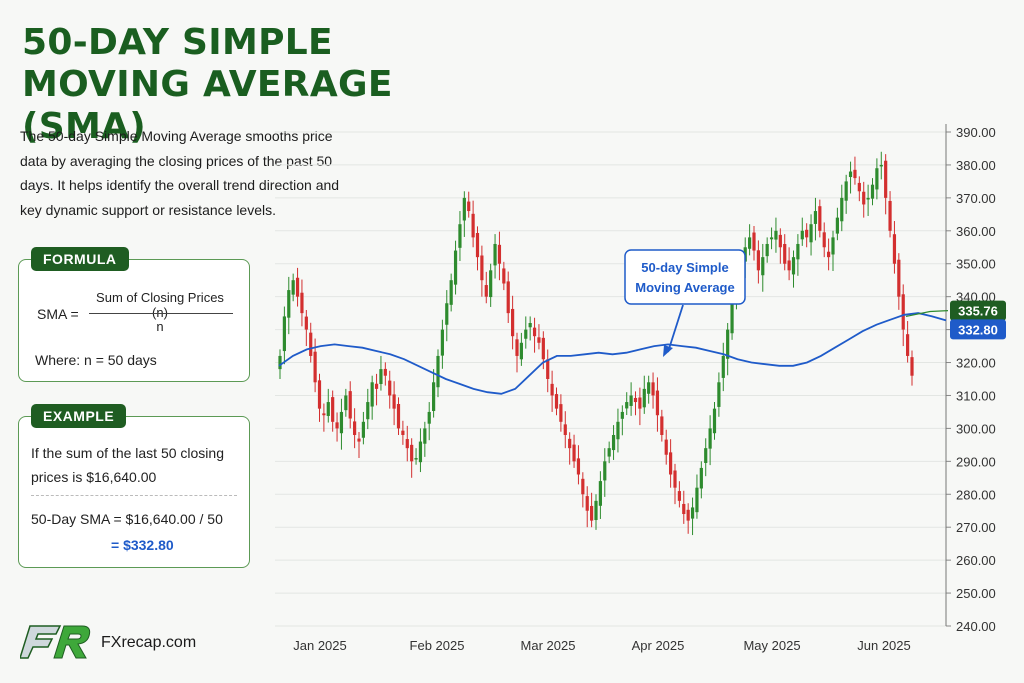 The width and height of the screenshot is (1024, 683). What do you see at coordinates (978, 311) in the screenshot?
I see `last-price-label: 335.76` at bounding box center [978, 311].